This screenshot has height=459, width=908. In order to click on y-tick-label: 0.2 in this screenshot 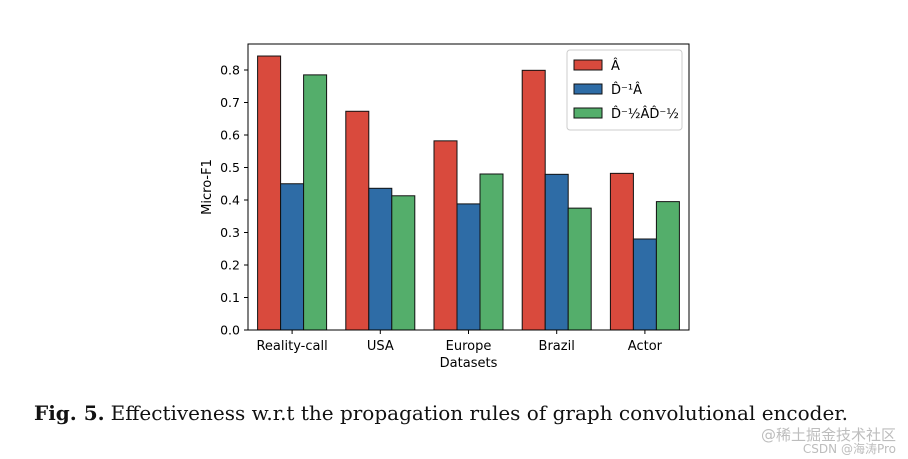, I will do `click(230, 265)`.